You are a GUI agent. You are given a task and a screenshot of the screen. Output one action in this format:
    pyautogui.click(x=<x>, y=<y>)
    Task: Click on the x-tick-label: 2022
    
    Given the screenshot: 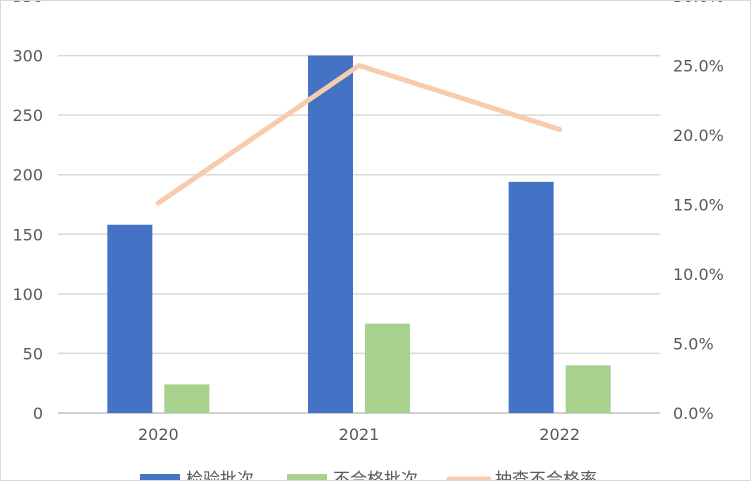 What is the action you would take?
    pyautogui.click(x=559, y=434)
    